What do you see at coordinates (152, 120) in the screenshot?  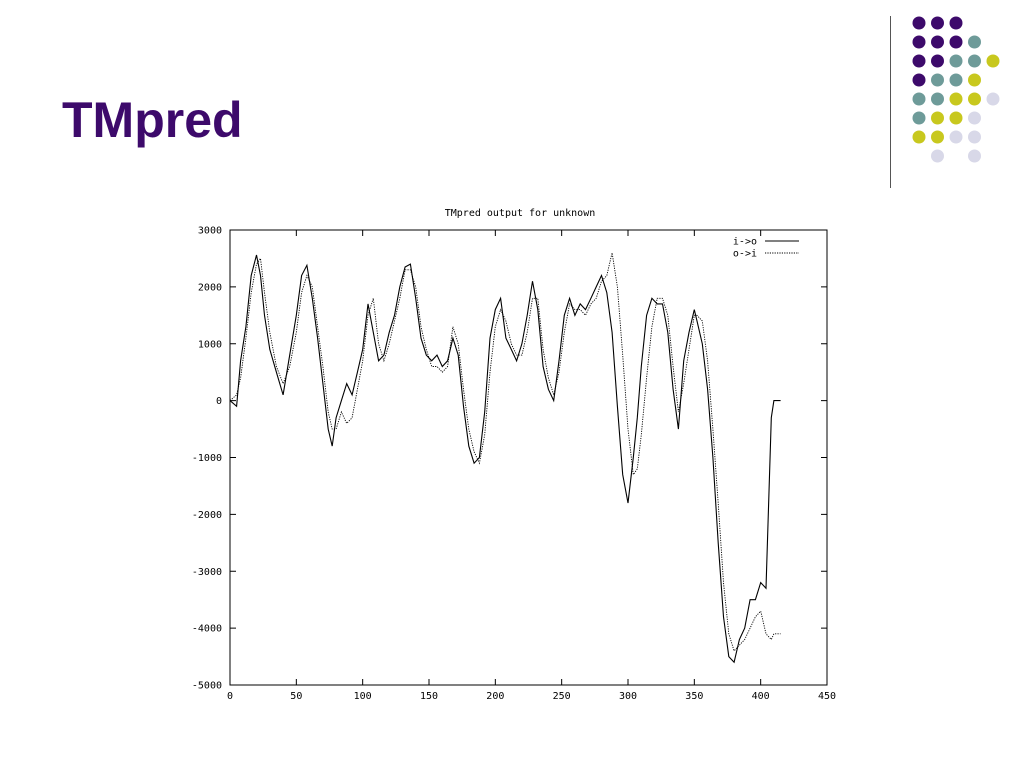 I see `slide-title: TMpred` at bounding box center [152, 120].